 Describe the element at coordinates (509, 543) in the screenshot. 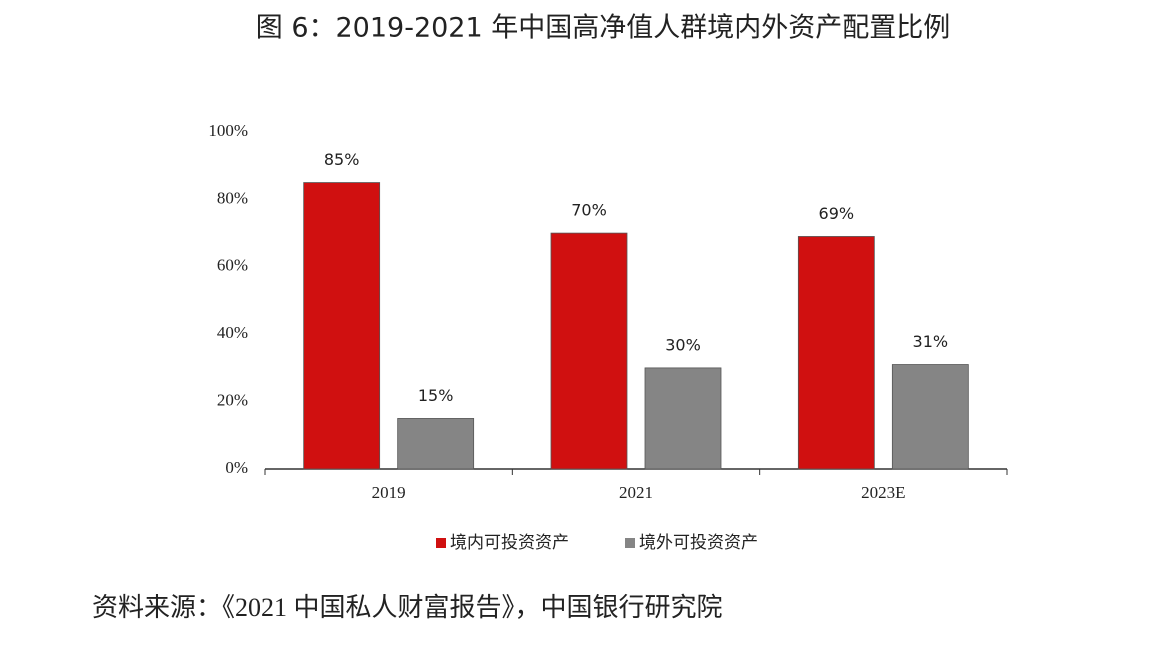

I see `legend-label: 境内可投资资产` at that location.